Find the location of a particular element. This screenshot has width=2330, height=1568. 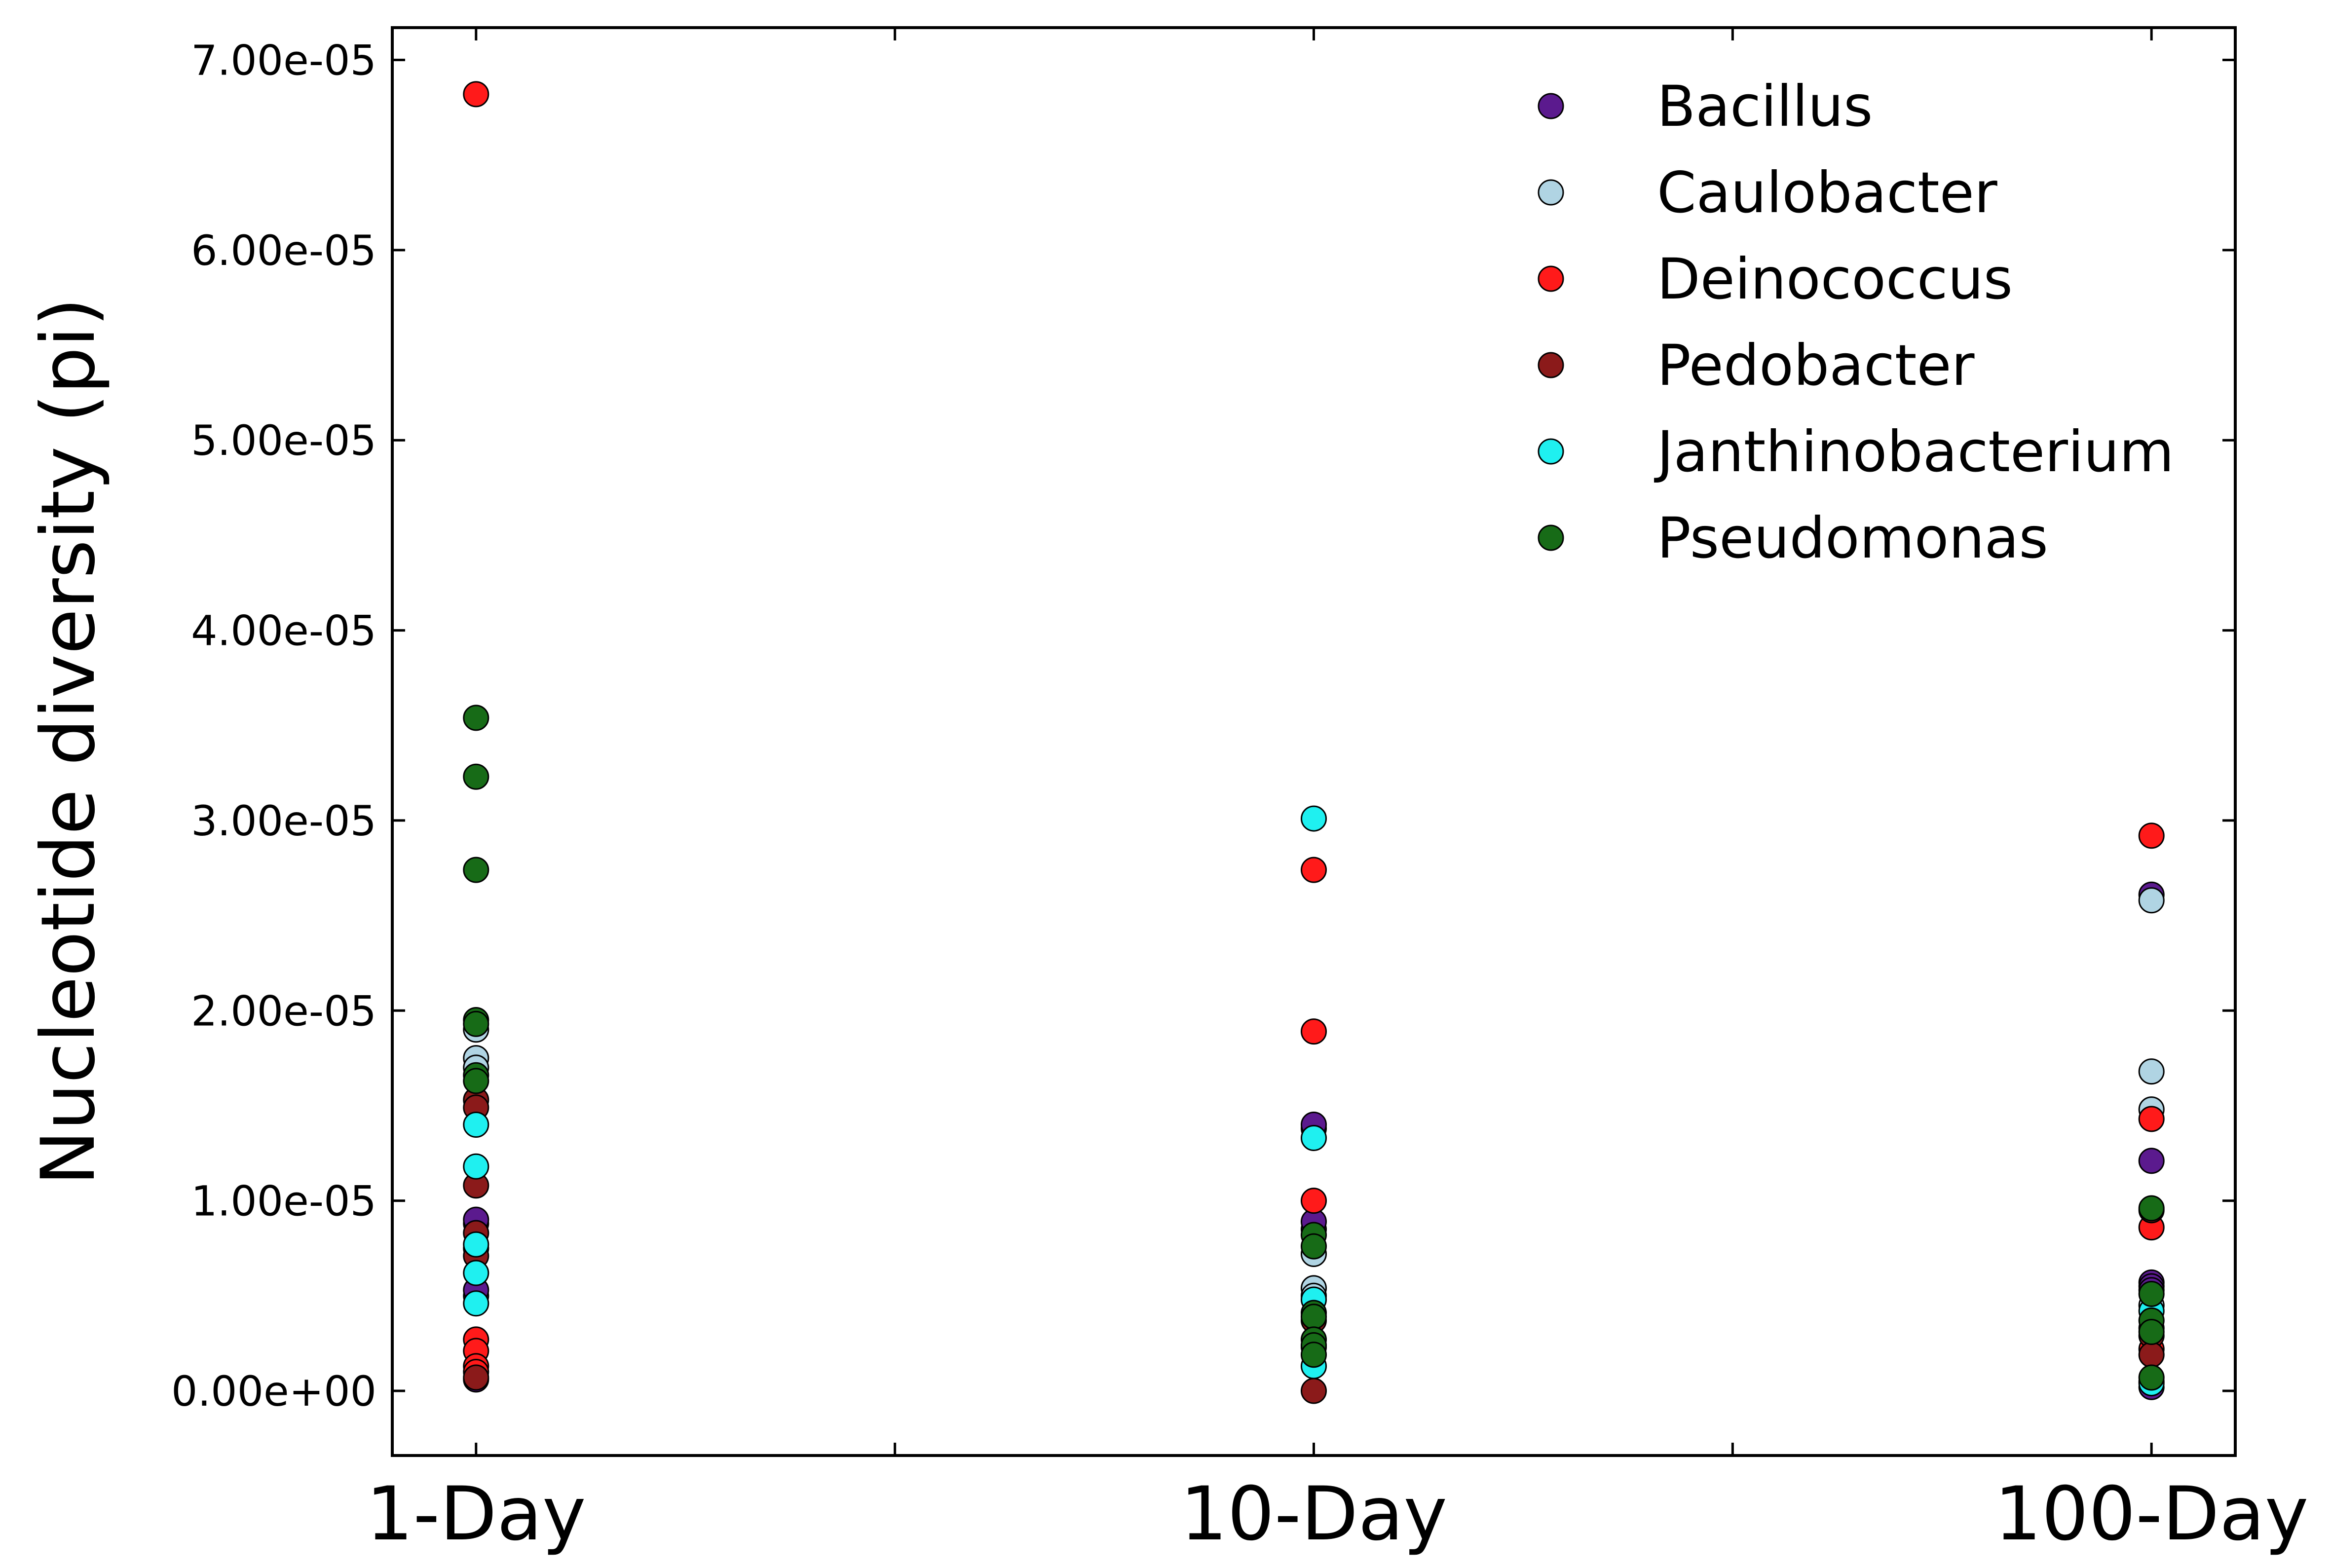

y-tick-label: 5.00e-05 is located at coordinates (283, 441).